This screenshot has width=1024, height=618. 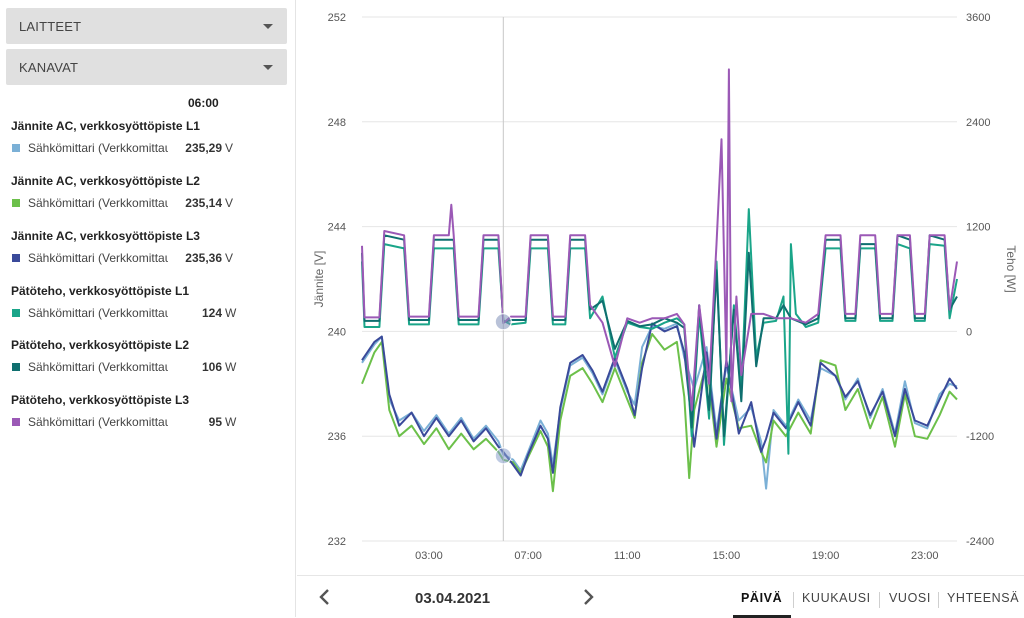 What do you see at coordinates (49, 67) in the screenshot?
I see `channels-dropdown-label: KANAVAT` at bounding box center [49, 67].